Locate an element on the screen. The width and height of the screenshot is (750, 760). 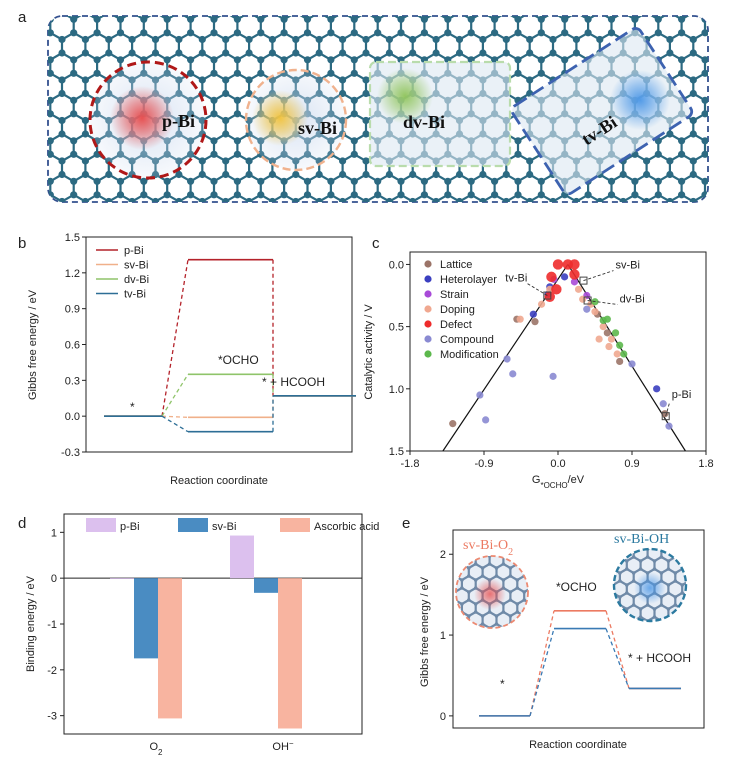
c-x-tick-label: -0.9 is located at coordinates (484, 464).